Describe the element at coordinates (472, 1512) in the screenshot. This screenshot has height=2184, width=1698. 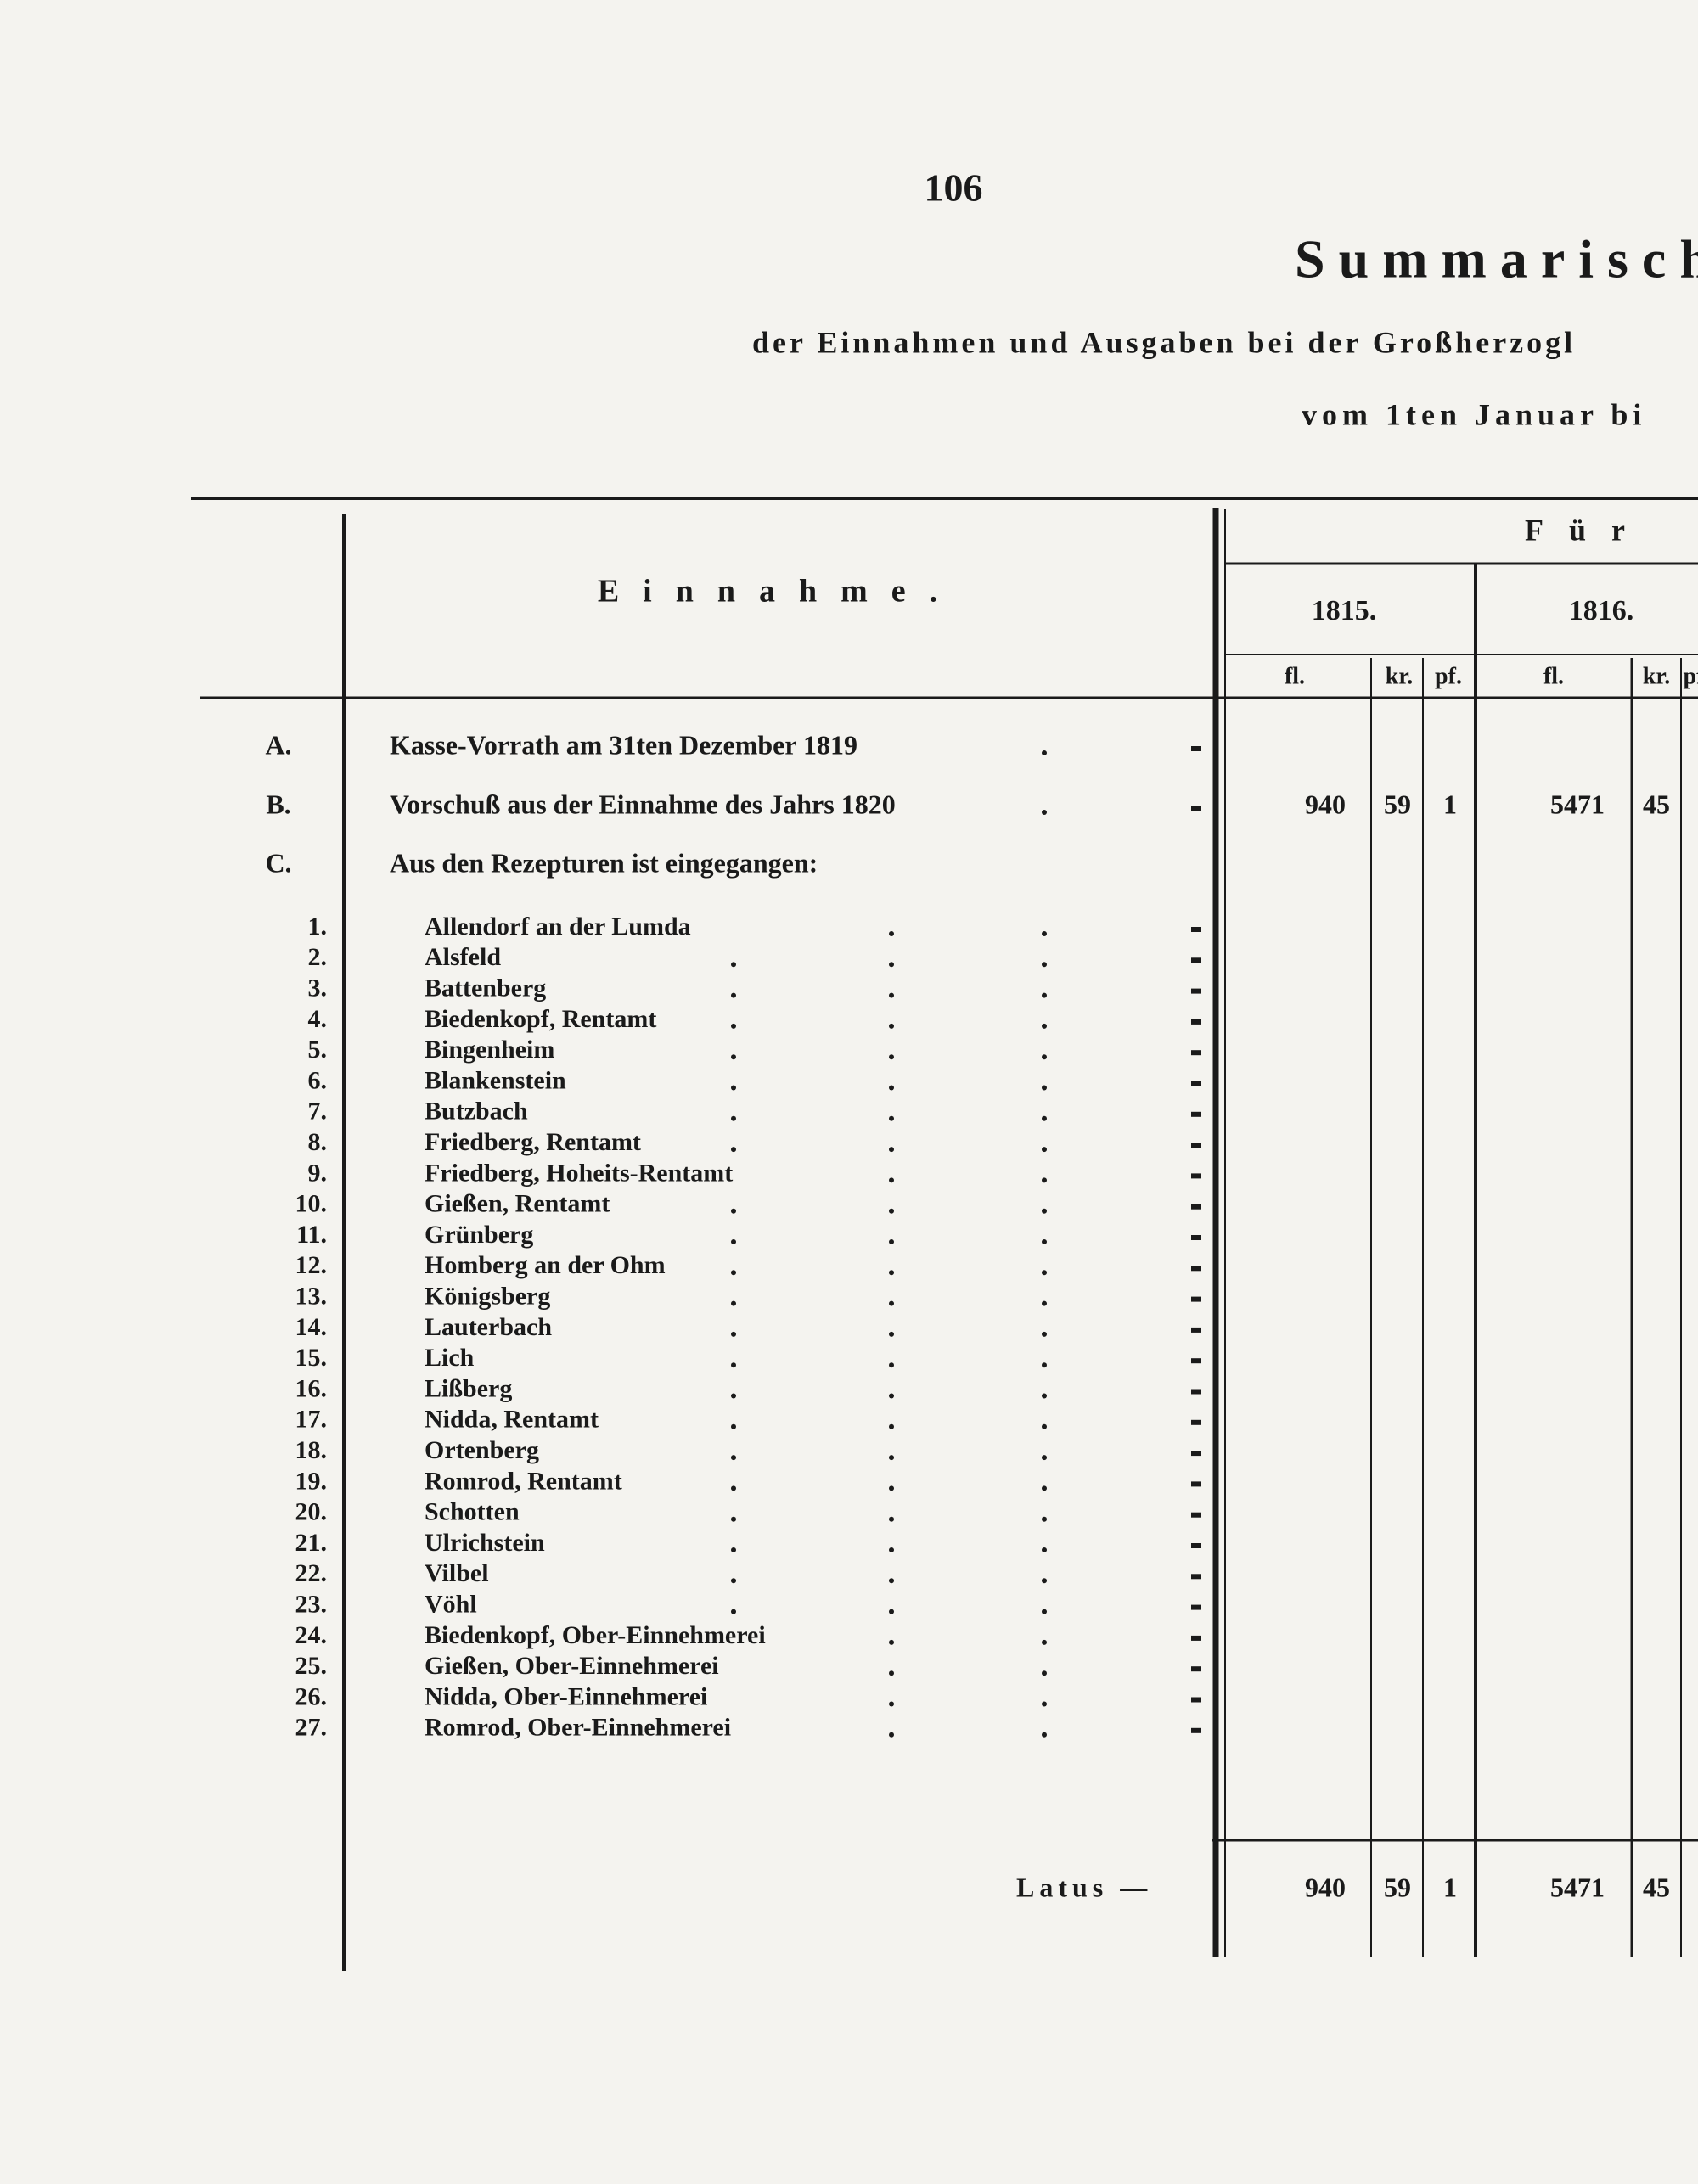
I see `item-name: Schotten` at that location.